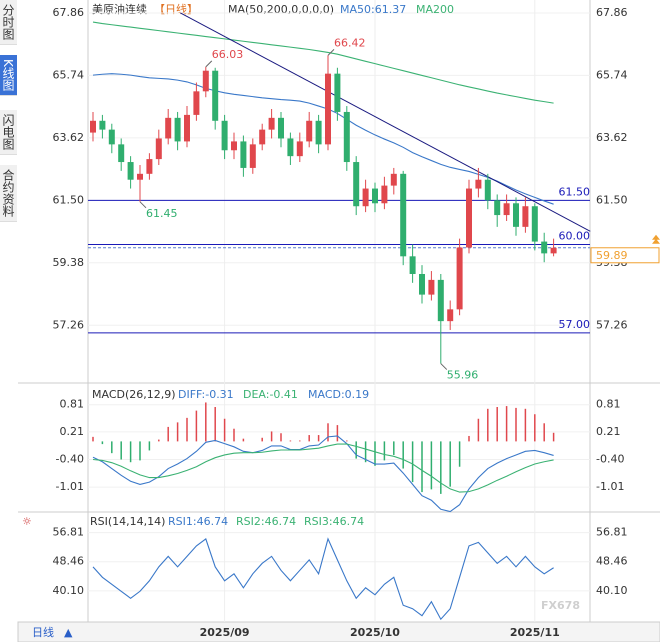 The image size is (660, 642). I want to click on macd-label: MACD(26,12,9), so click(134, 394).